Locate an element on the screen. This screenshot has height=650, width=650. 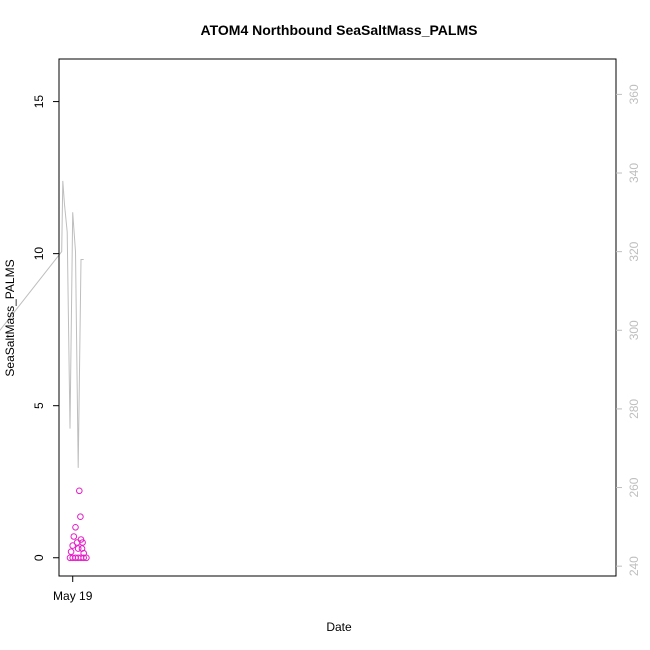
x-tick-label: May 19 is located at coordinates (73, 596).